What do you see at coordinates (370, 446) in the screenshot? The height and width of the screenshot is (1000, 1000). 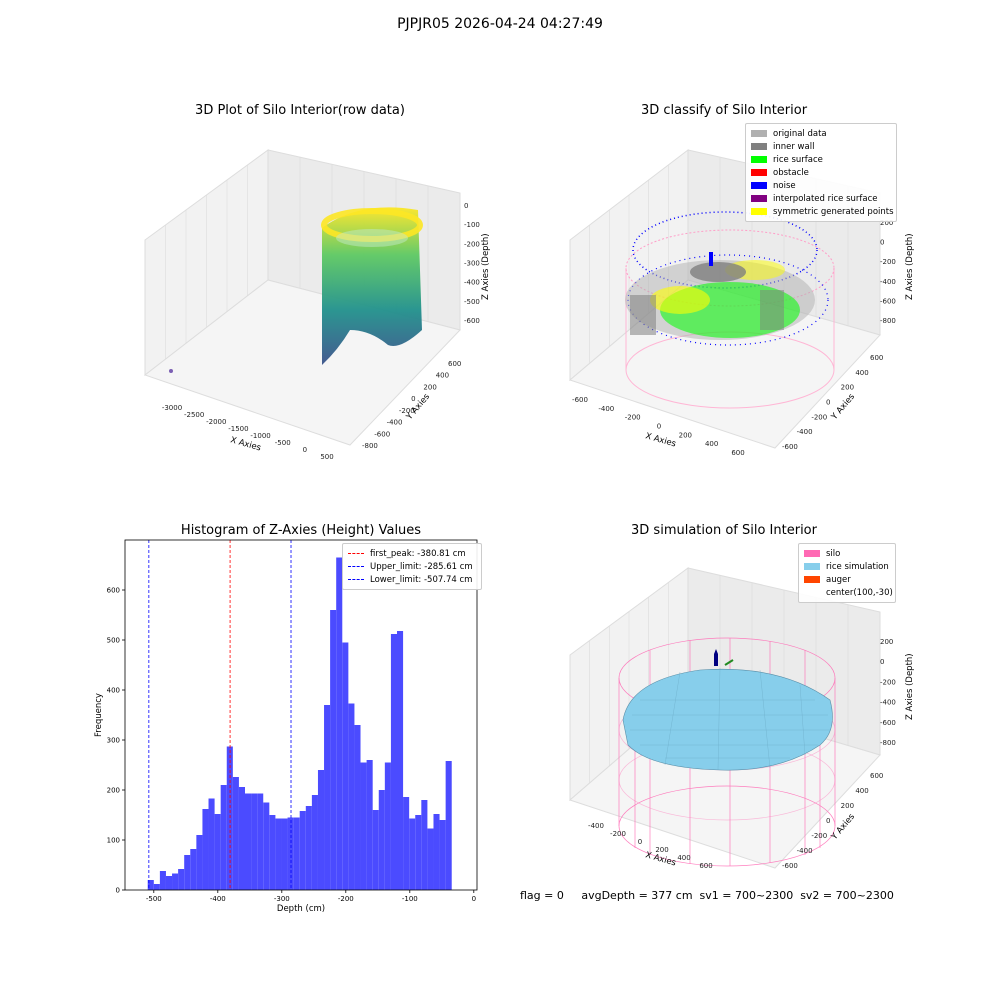 I see `y-tick-label: -800` at bounding box center [370, 446].